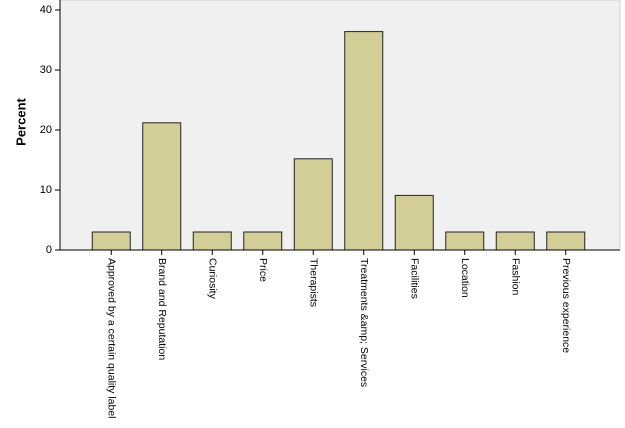  I want to click on x-tick-label: Previous experience, so click(566, 305).